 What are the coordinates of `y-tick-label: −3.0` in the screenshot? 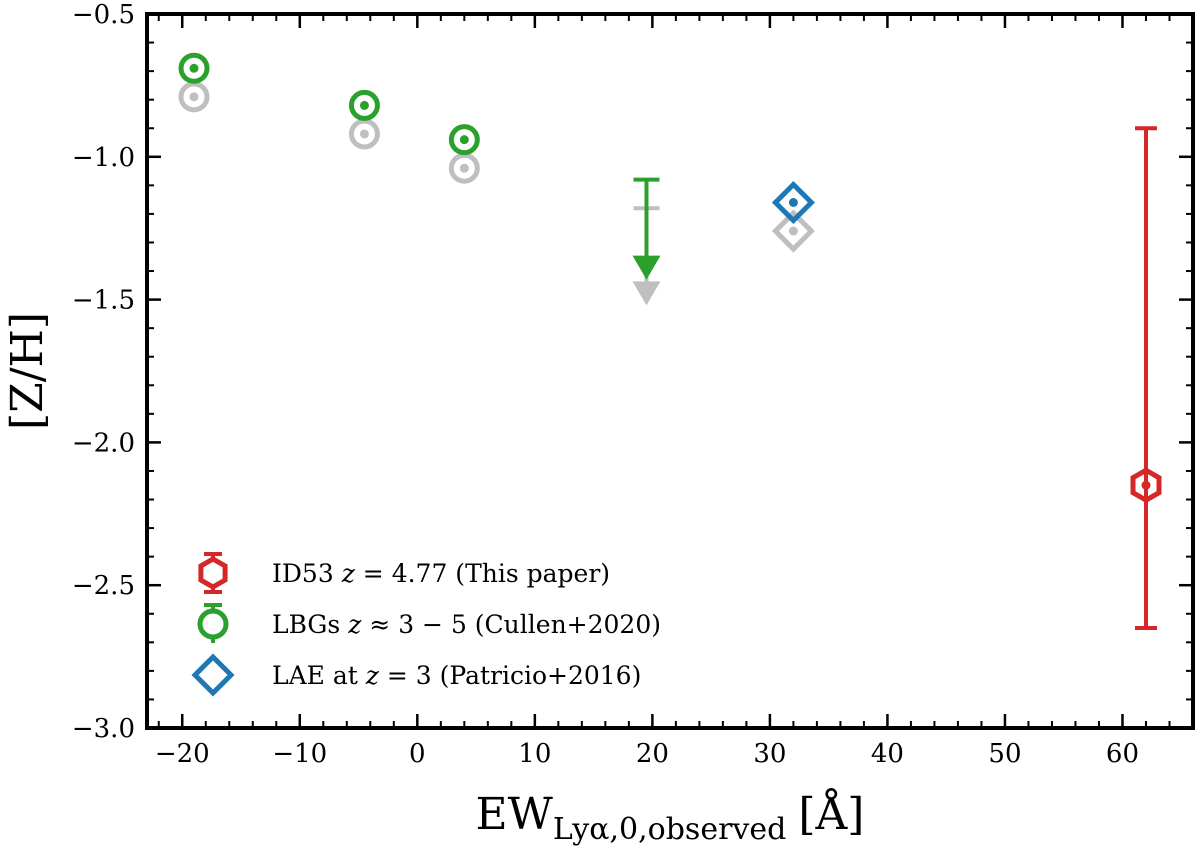 It's located at (103, 729).